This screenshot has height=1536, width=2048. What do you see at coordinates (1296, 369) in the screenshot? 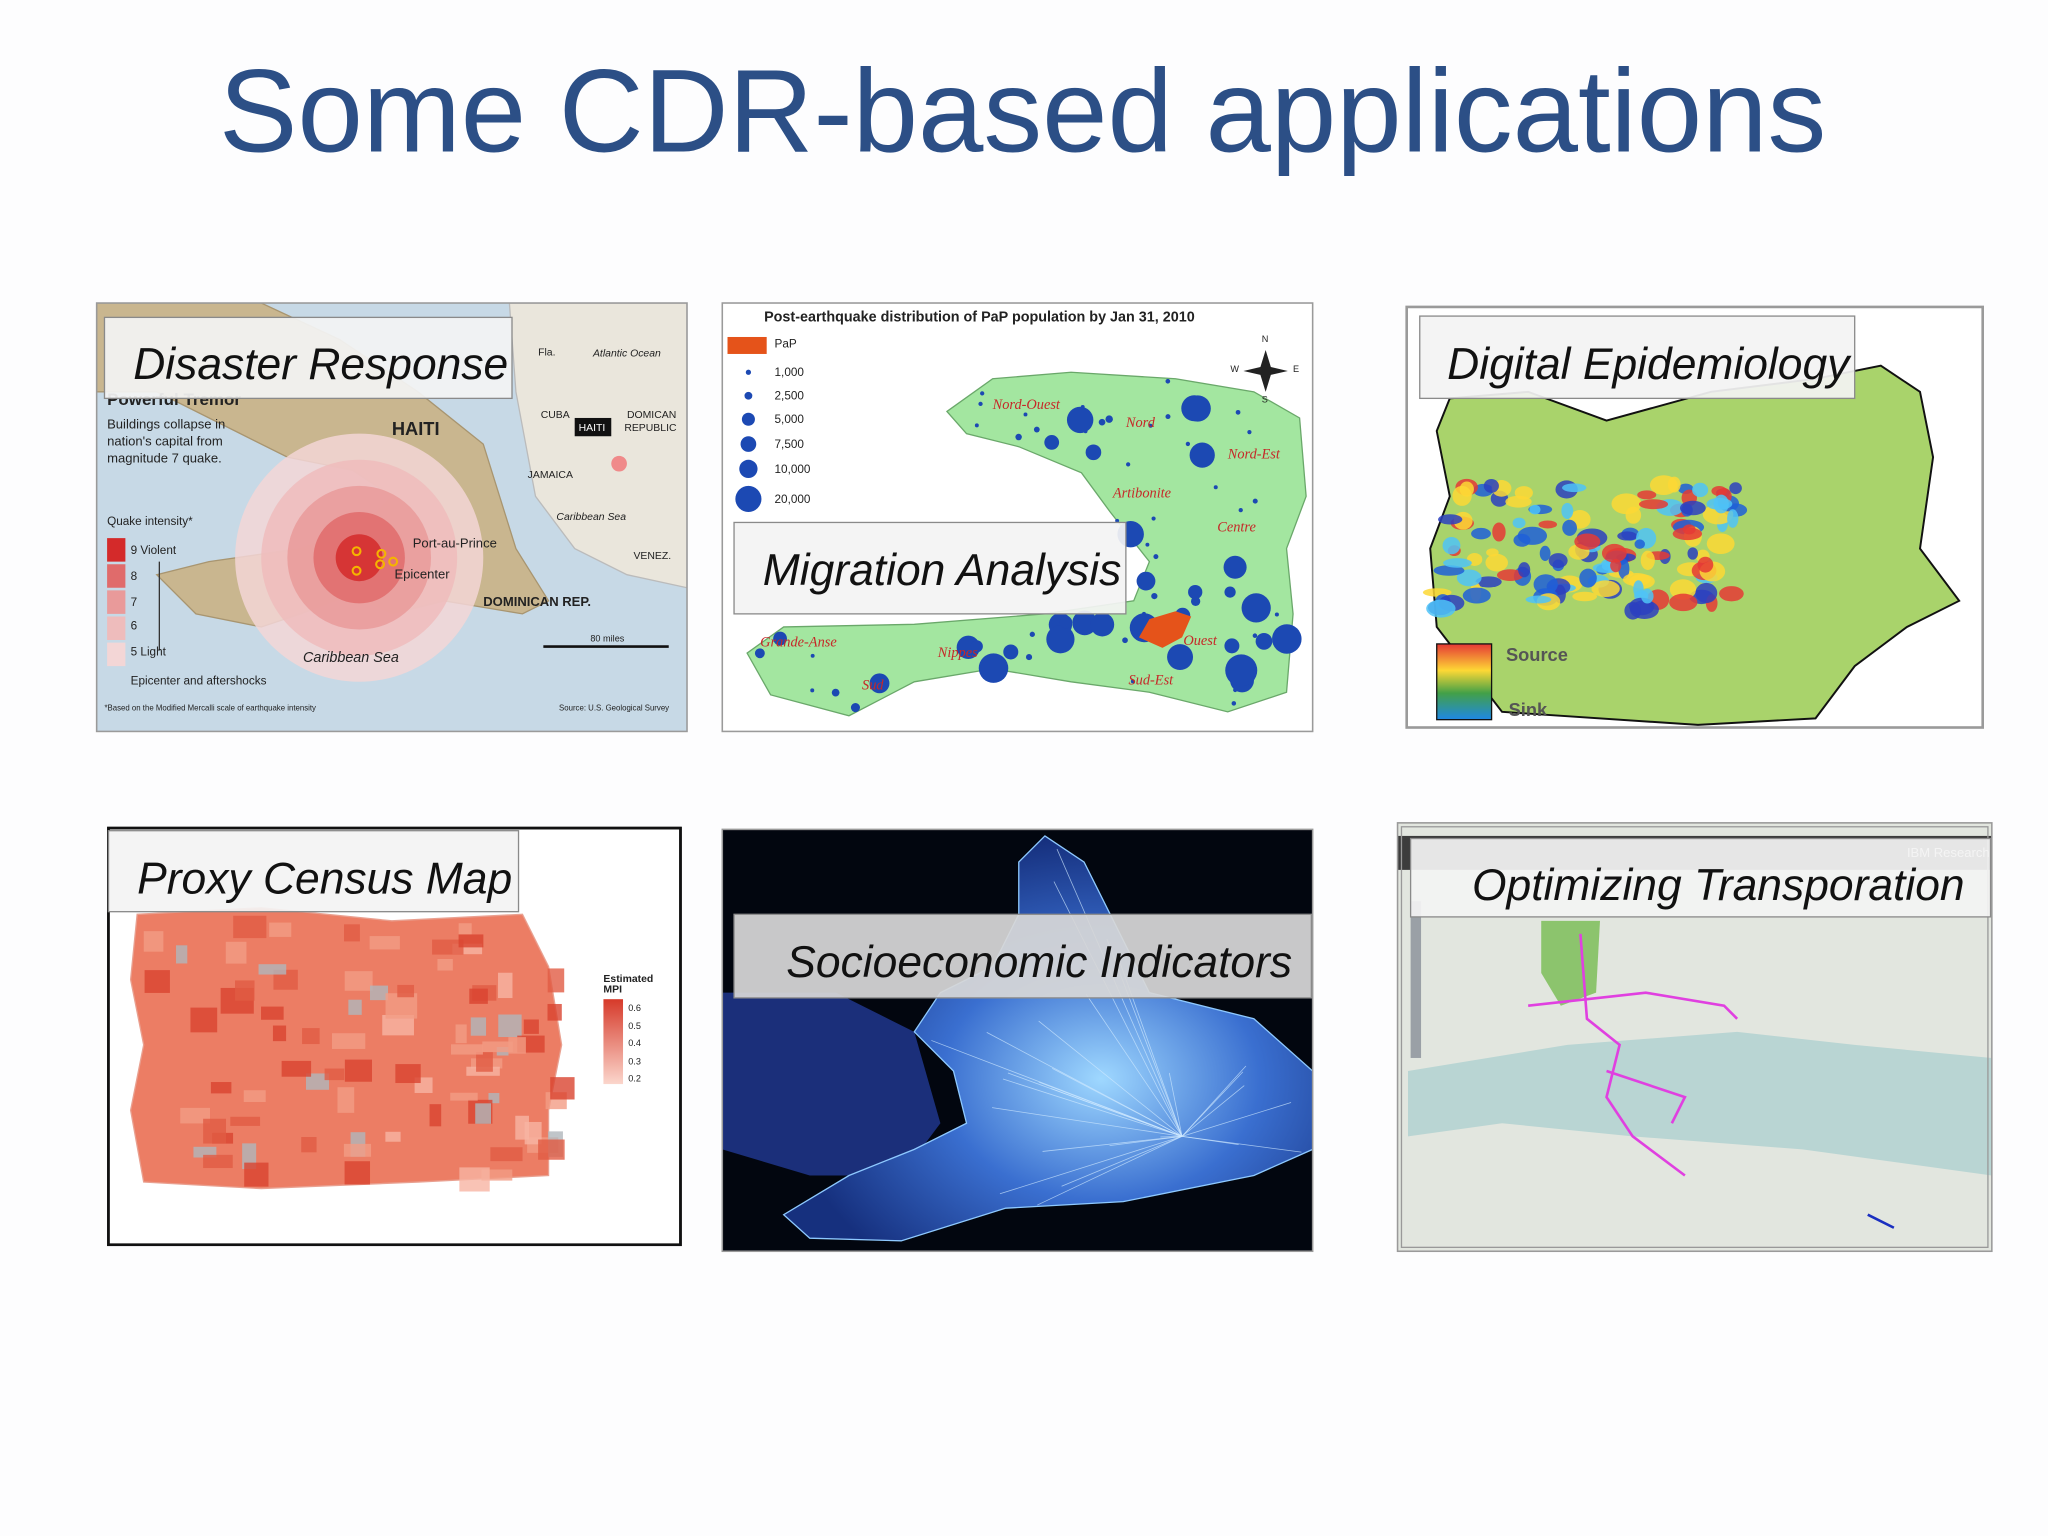
I see `map-text: E` at bounding box center [1296, 369].